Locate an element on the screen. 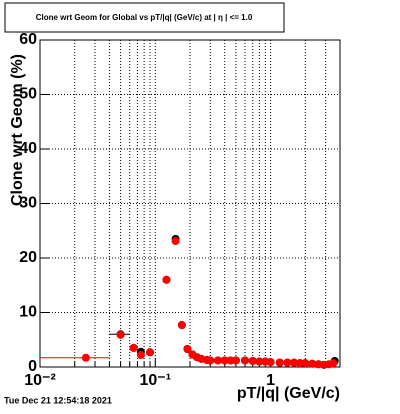 Image resolution: width=400 pixels, height=414 pixels. x-axis-label: pT/|q| (GeV/c) is located at coordinates (288, 393).